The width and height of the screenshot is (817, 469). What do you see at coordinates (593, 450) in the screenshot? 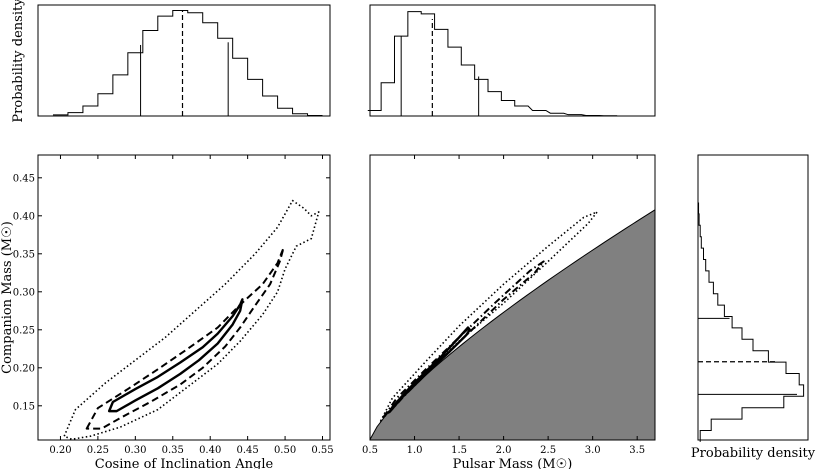
I see `x-tick-label: 3.0` at bounding box center [593, 450].